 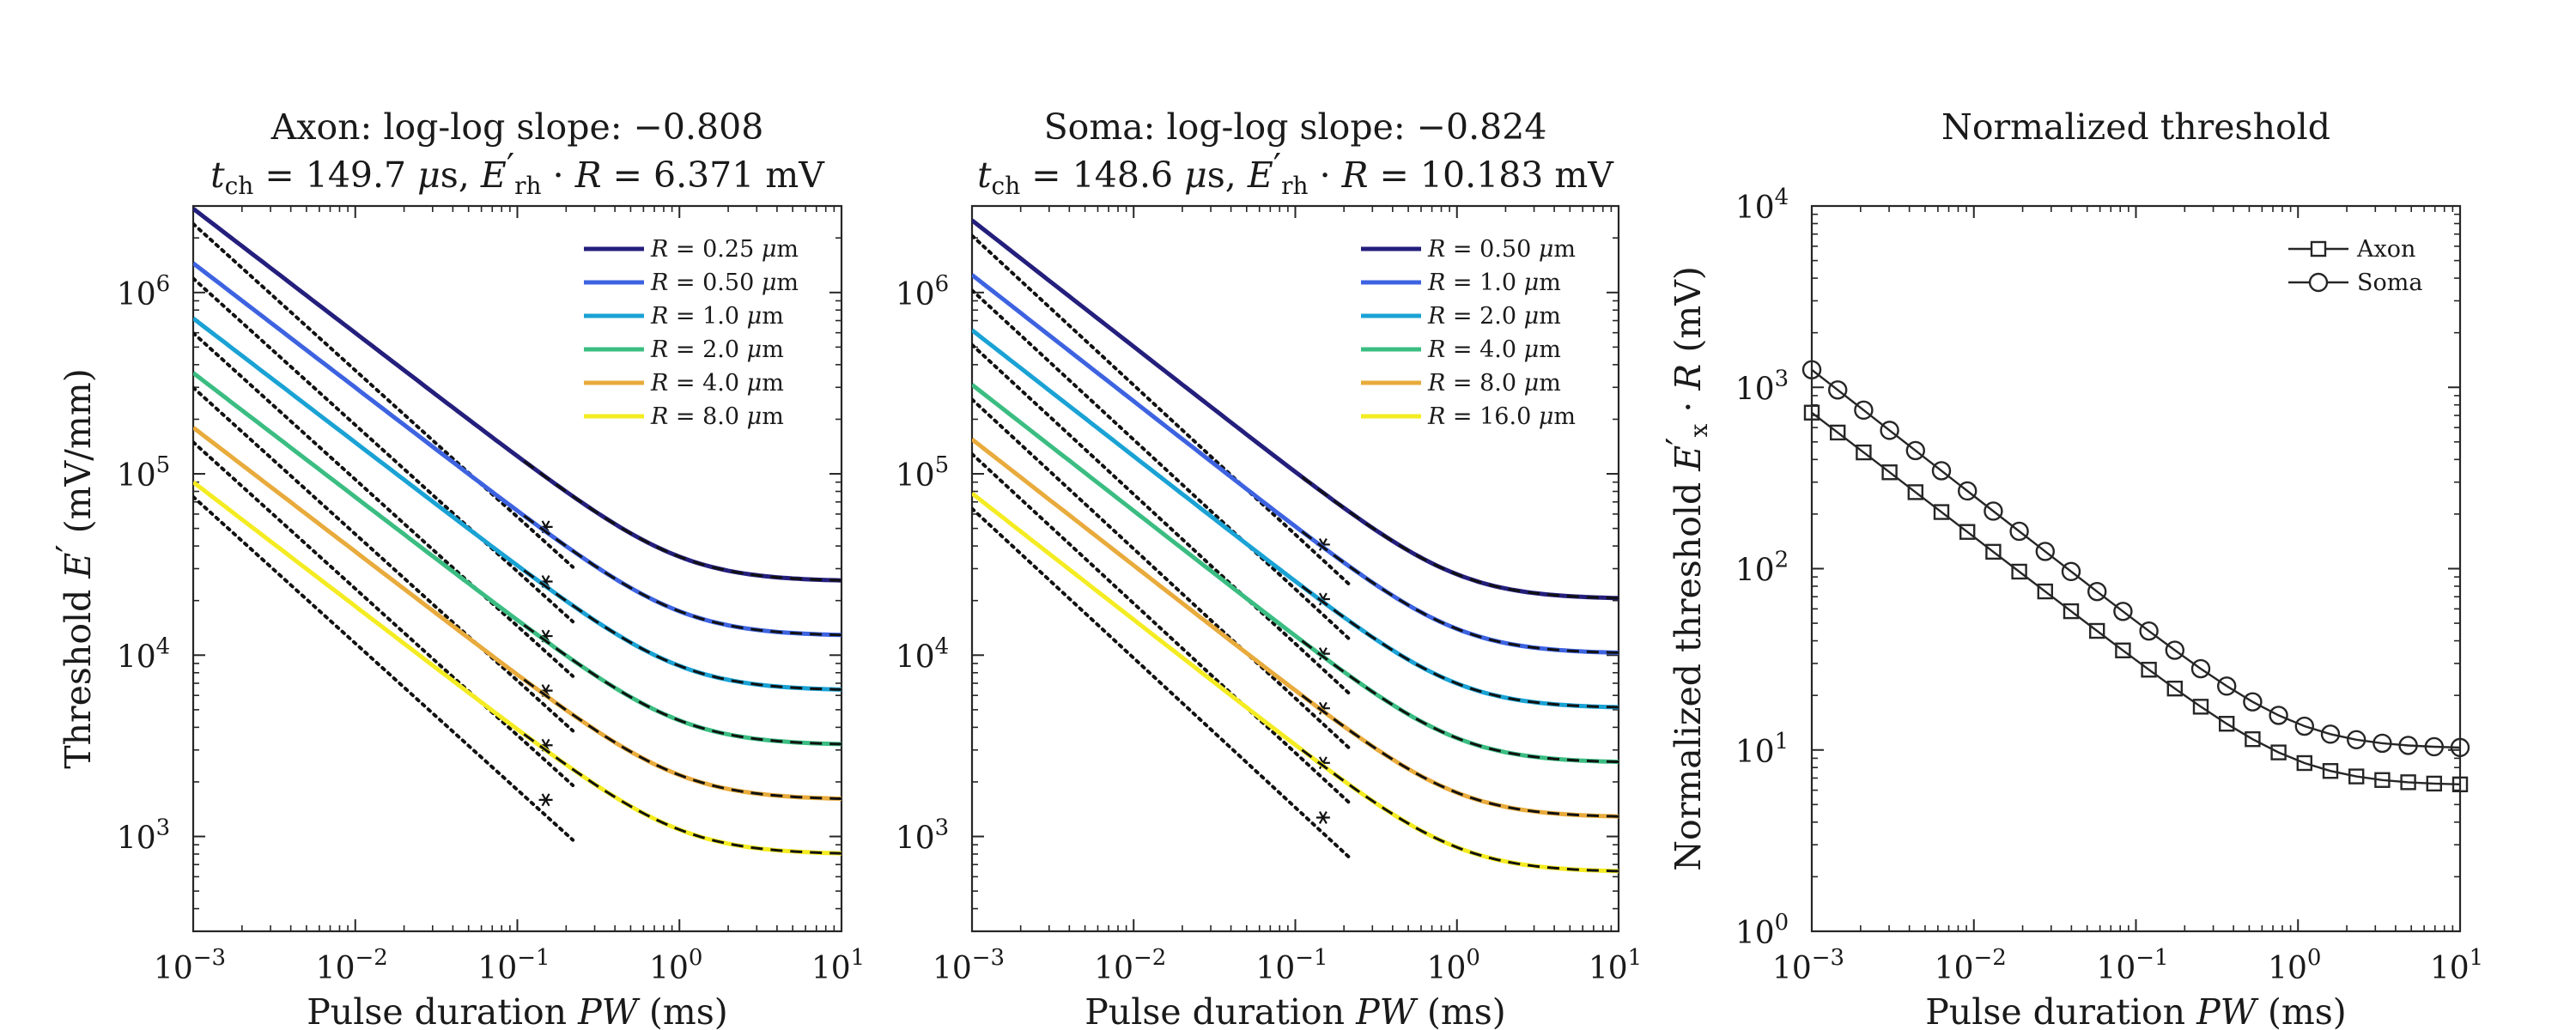 What do you see at coordinates (1295, 173) in the screenshot?
I see `chart-subtitle: tch = 148.6 μs, E′rh · R = 10.183 mV` at bounding box center [1295, 173].